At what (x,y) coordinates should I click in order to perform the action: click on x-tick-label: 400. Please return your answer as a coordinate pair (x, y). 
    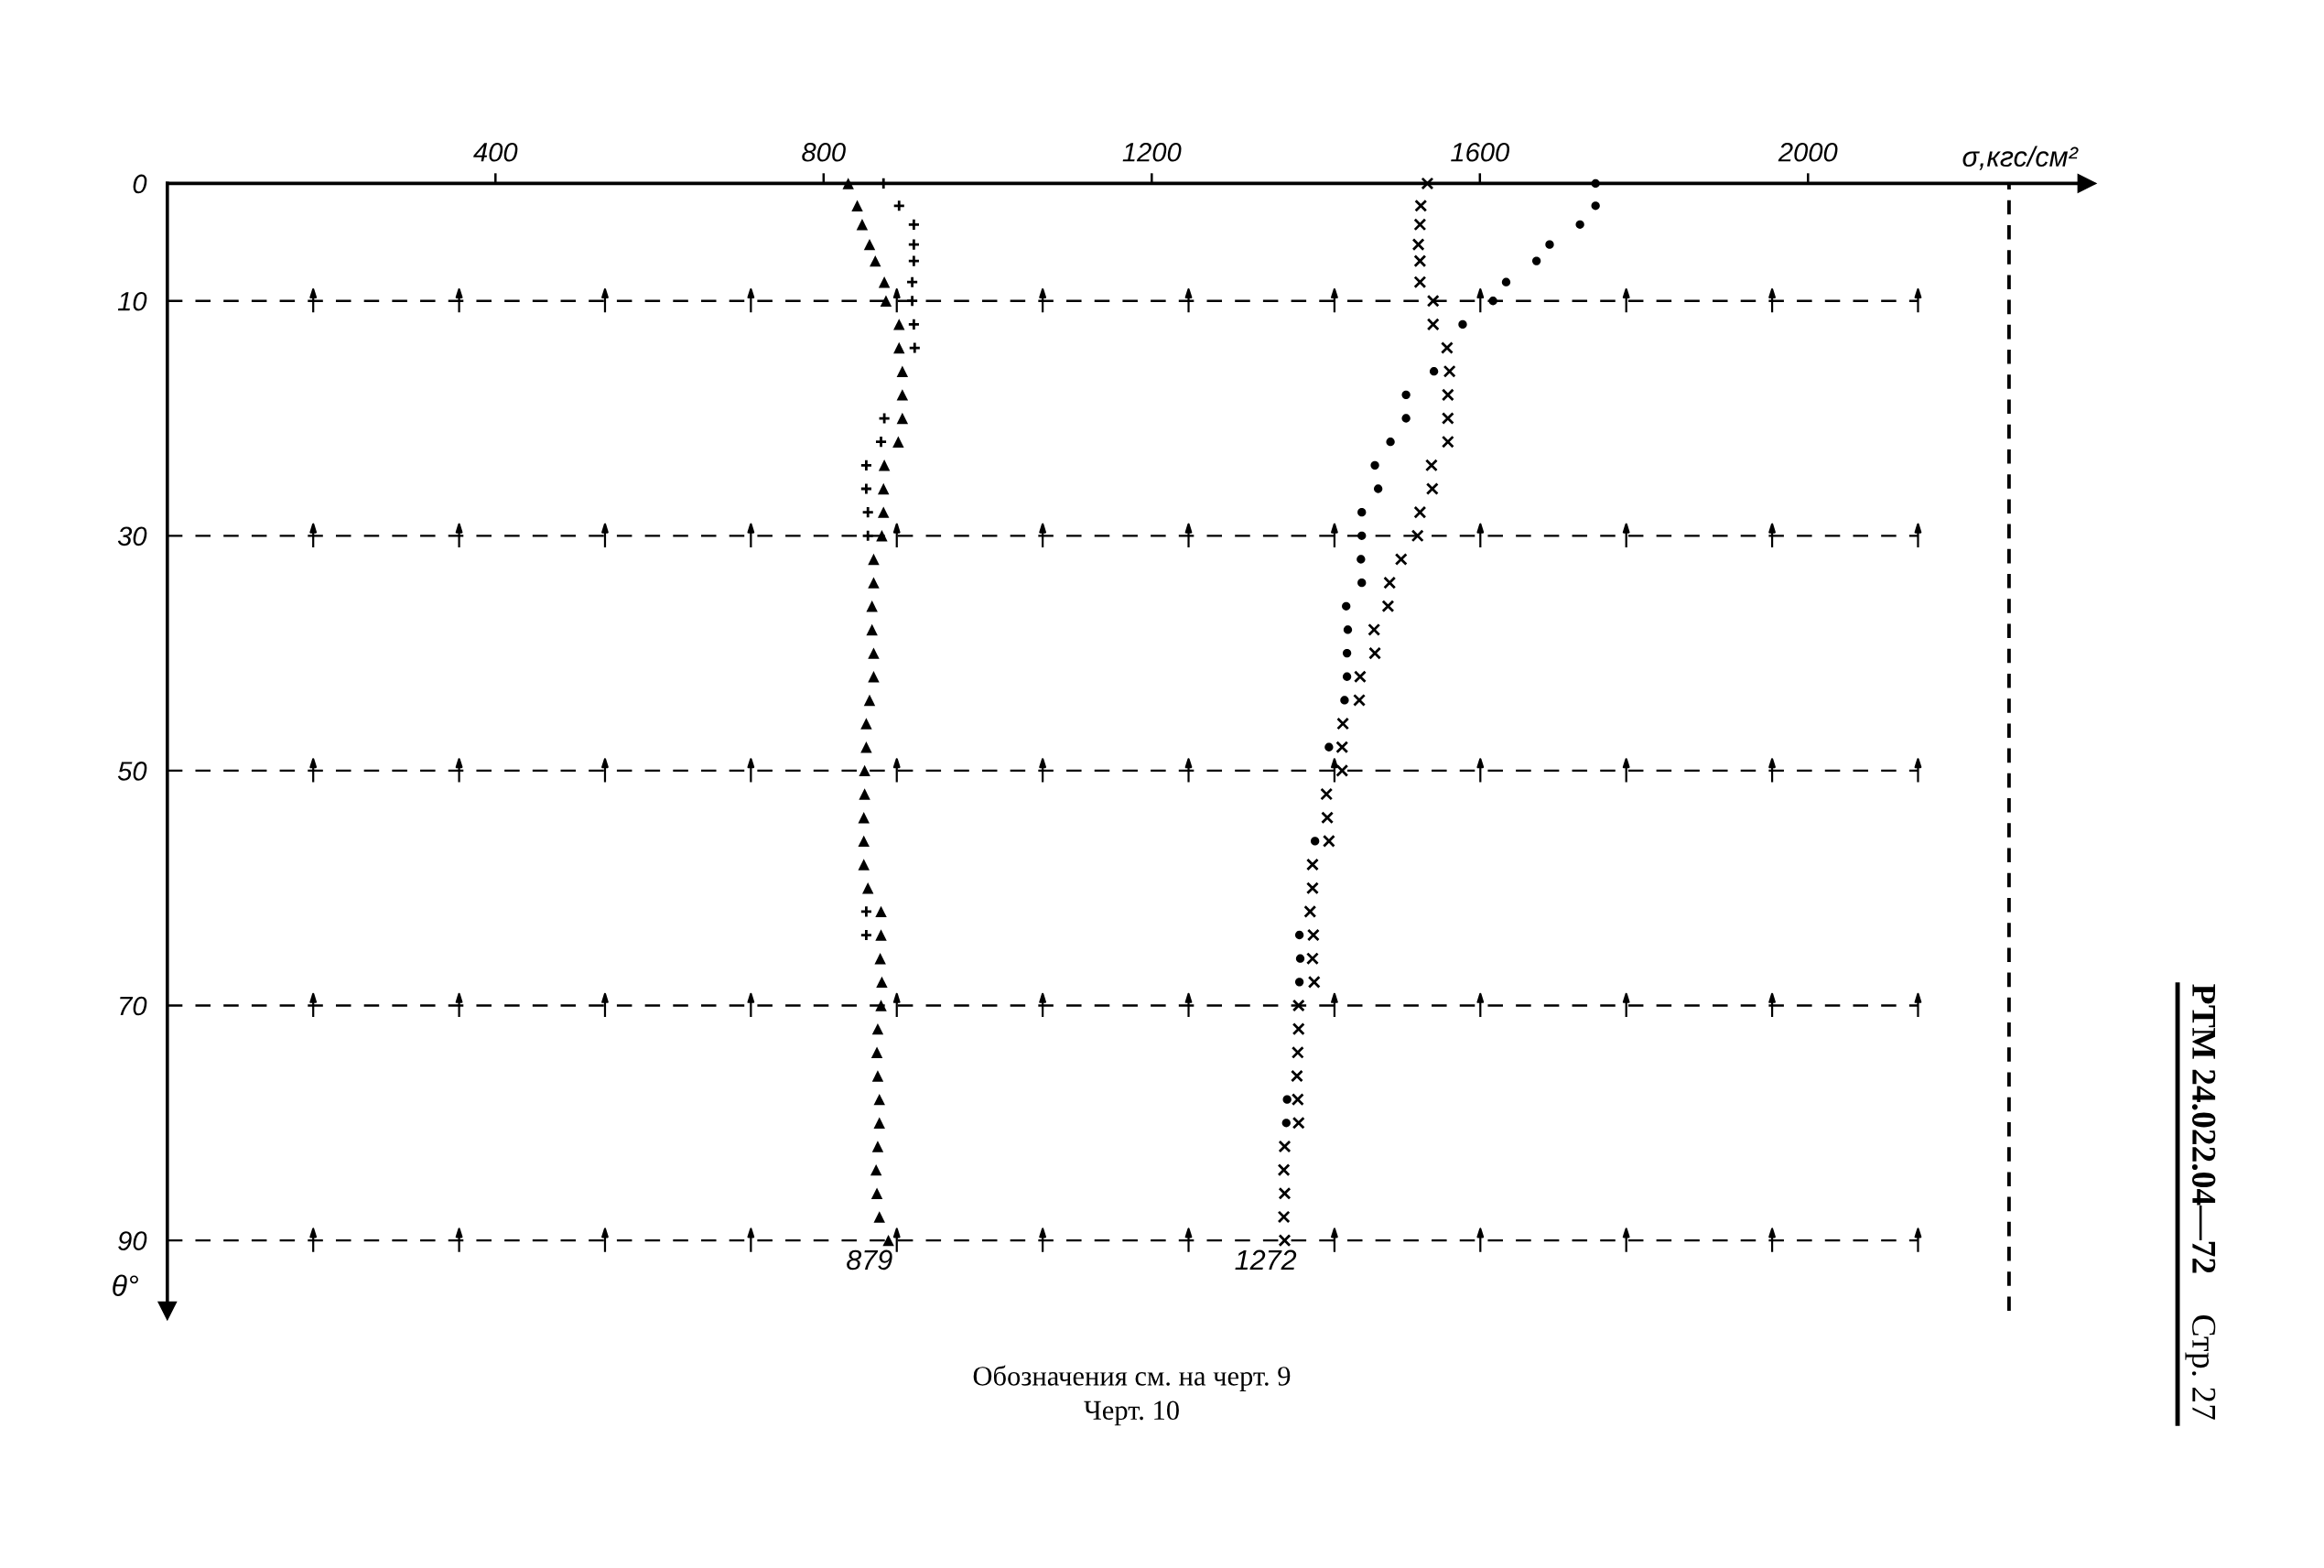
    Looking at the image, I should click on (495, 152).